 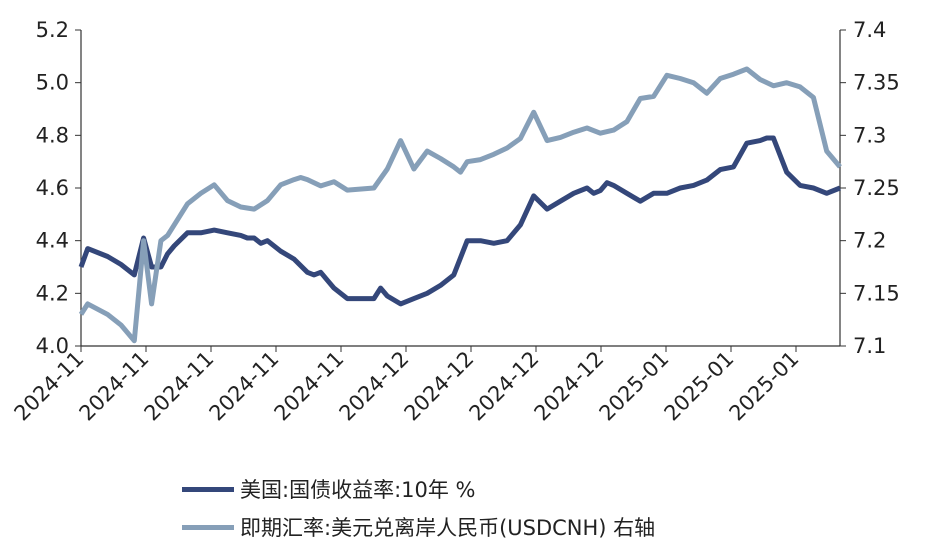 What do you see at coordinates (876, 293) in the screenshot?
I see `right-y-tick-label: 7.15` at bounding box center [876, 293].